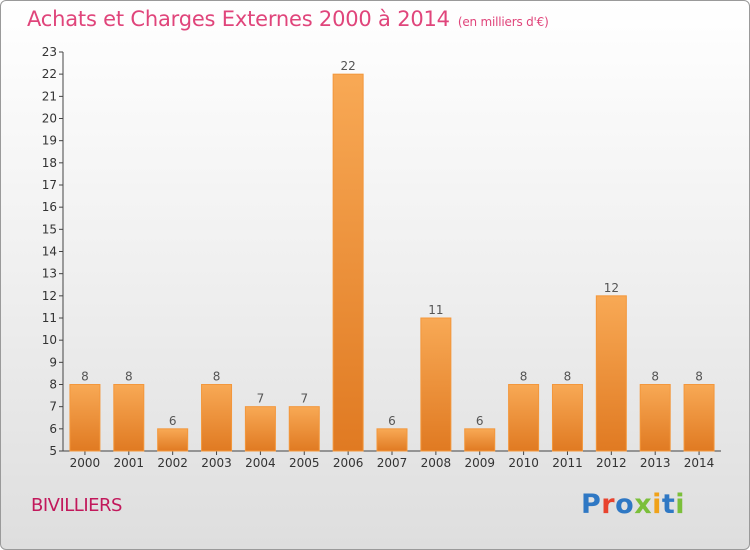 The height and width of the screenshot is (550, 750). What do you see at coordinates (347, 66) in the screenshot?
I see `data-label: 22` at bounding box center [347, 66].